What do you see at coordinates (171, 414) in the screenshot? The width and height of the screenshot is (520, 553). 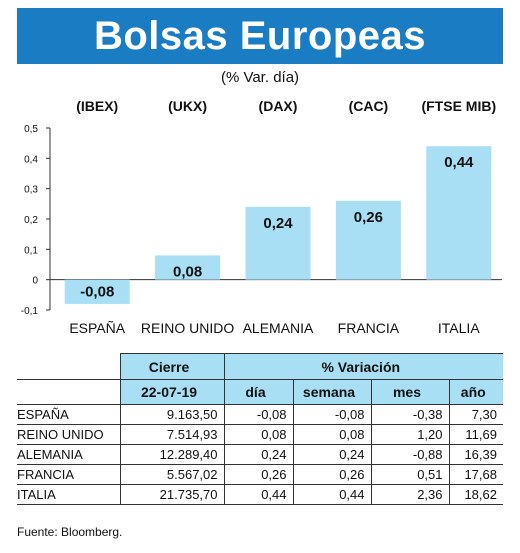 I see `row-cierre: 9.163,50` at bounding box center [171, 414].